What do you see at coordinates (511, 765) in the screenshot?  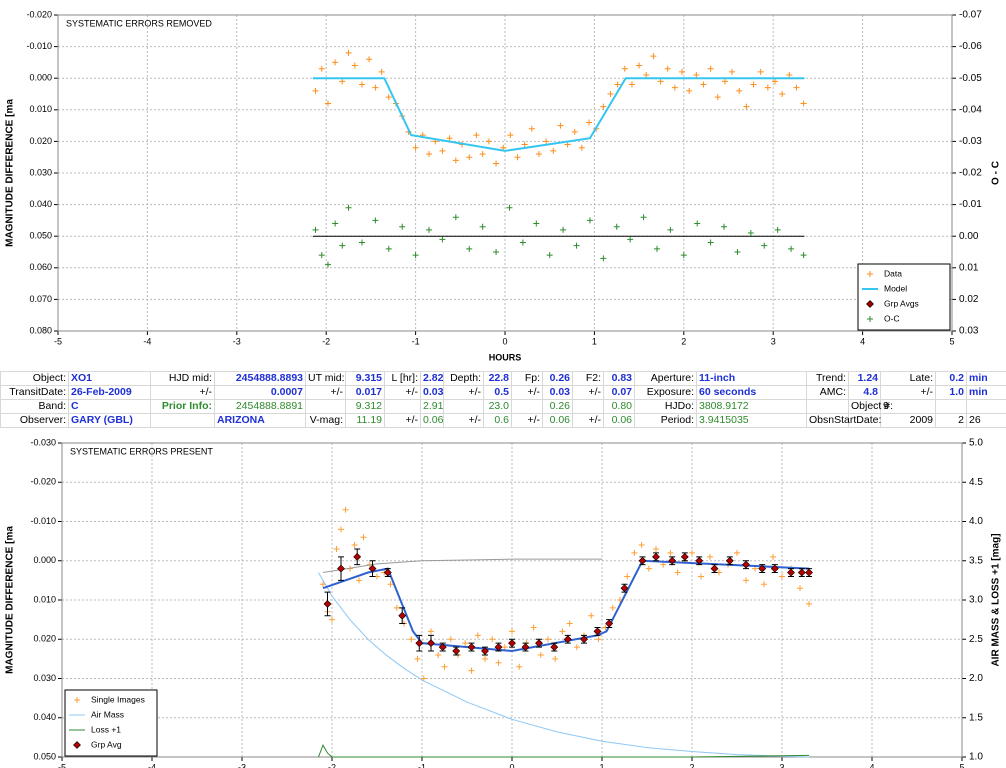 I see `x-tick-label: 0` at bounding box center [511, 765].